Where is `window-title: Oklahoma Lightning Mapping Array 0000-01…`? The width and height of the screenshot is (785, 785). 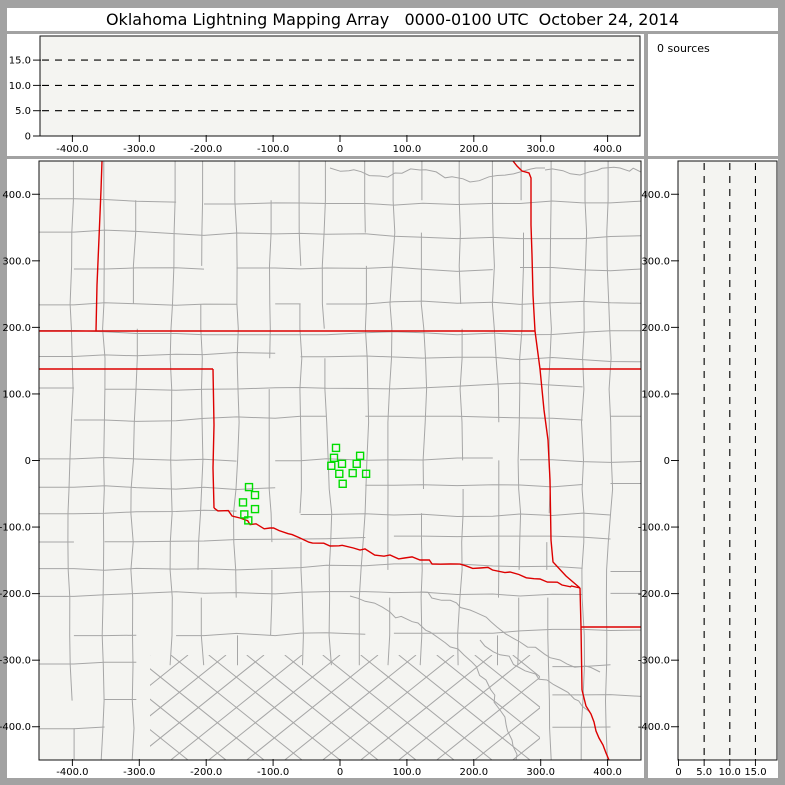
window-title: Oklahoma Lightning Mapping Array 0000-01… is located at coordinates (392, 19).